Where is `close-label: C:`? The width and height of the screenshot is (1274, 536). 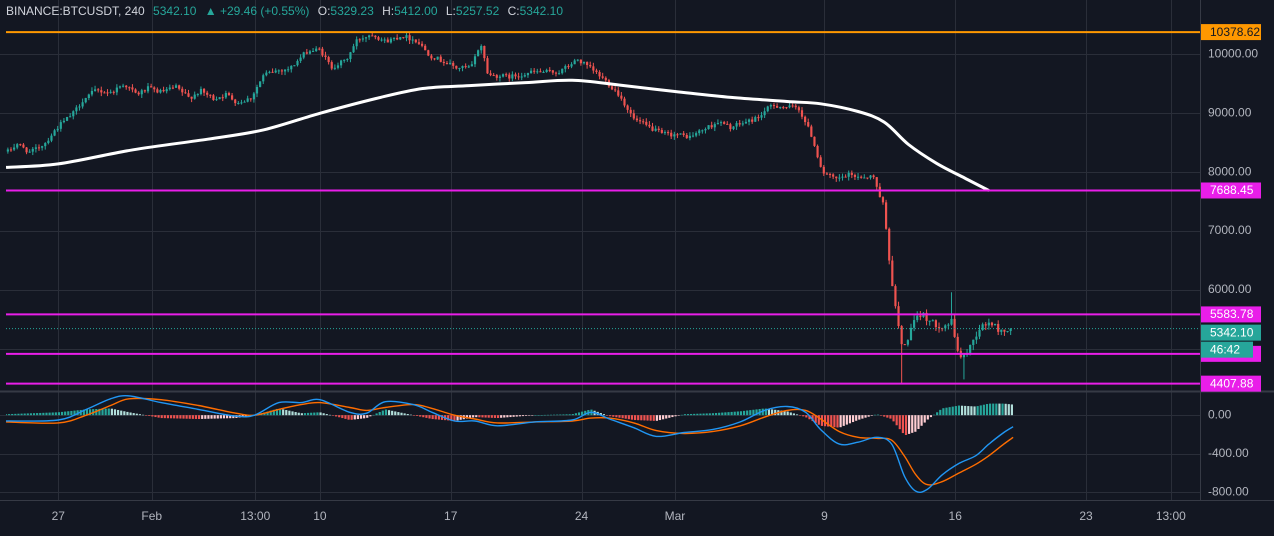 close-label: C: is located at coordinates (513, 11).